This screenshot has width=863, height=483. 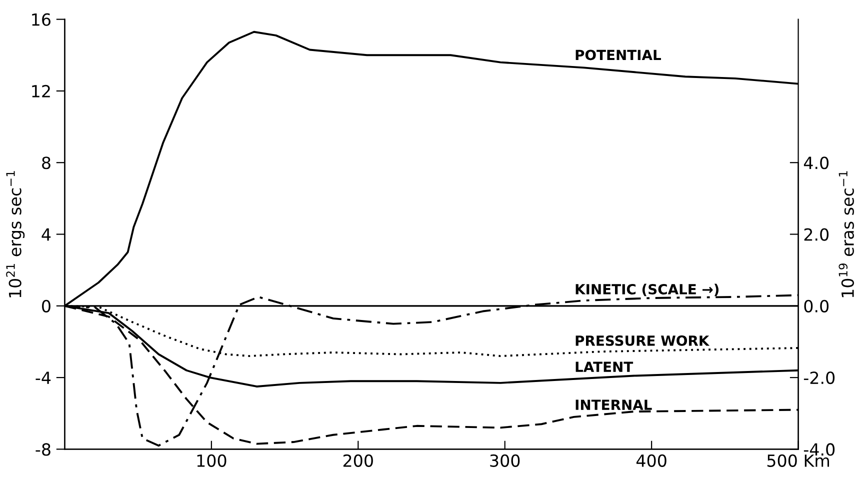 What do you see at coordinates (211, 460) in the screenshot?
I see `x-tick-label: 100` at bounding box center [211, 460].